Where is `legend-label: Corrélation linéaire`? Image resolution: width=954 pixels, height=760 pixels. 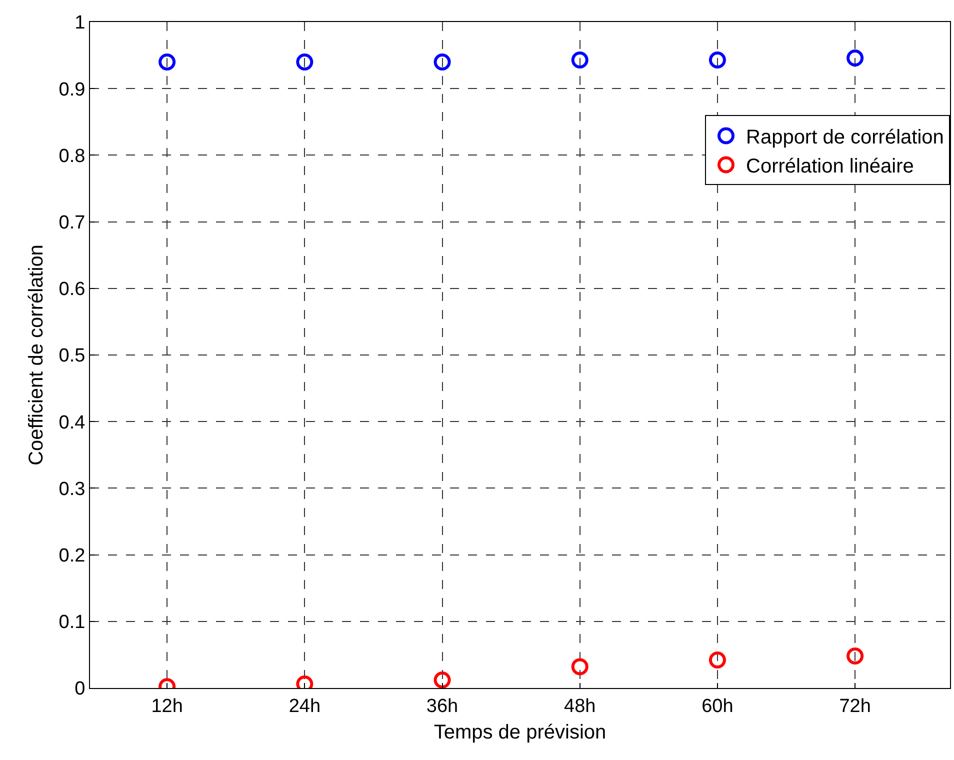 legend-label: Corrélation linéaire is located at coordinates (830, 167).